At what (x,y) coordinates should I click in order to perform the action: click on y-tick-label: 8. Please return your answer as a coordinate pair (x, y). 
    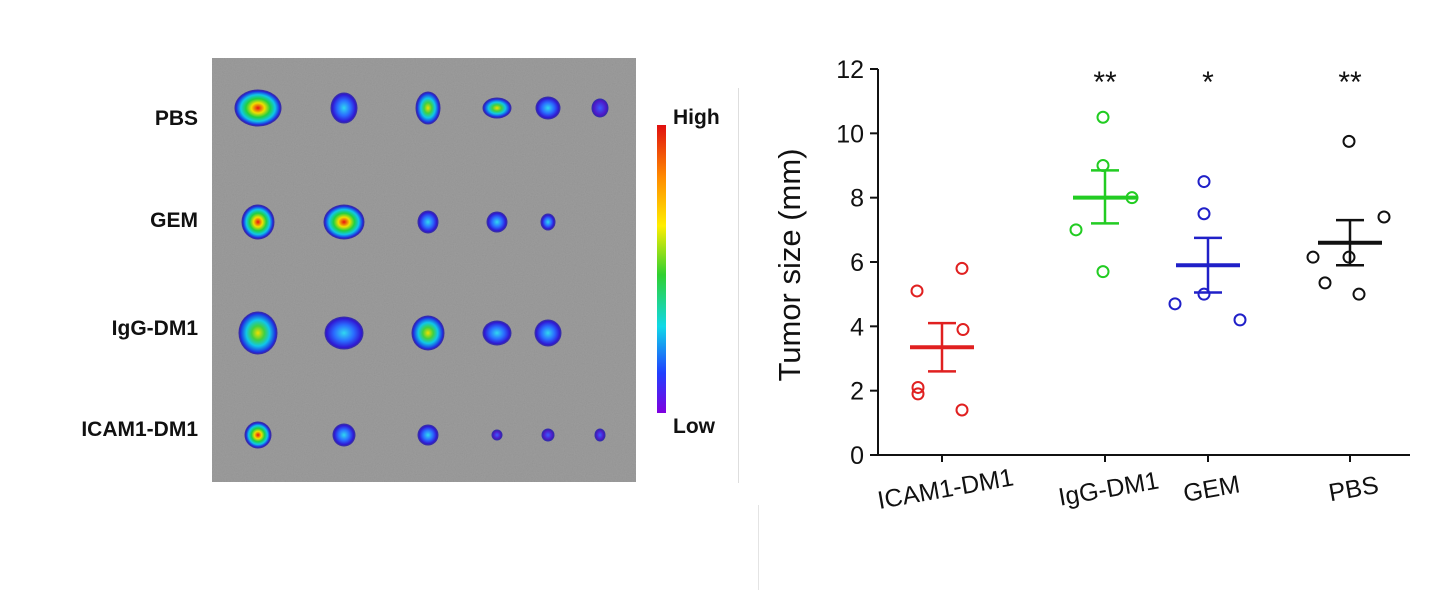
    Looking at the image, I should click on (857, 199).